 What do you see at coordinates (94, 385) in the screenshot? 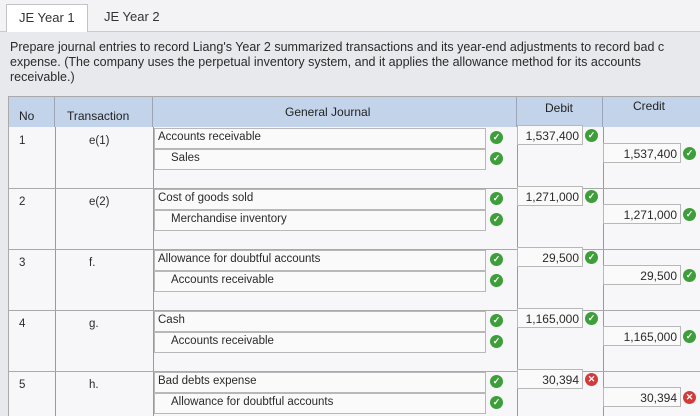
I see `transaction-label: h.` at bounding box center [94, 385].